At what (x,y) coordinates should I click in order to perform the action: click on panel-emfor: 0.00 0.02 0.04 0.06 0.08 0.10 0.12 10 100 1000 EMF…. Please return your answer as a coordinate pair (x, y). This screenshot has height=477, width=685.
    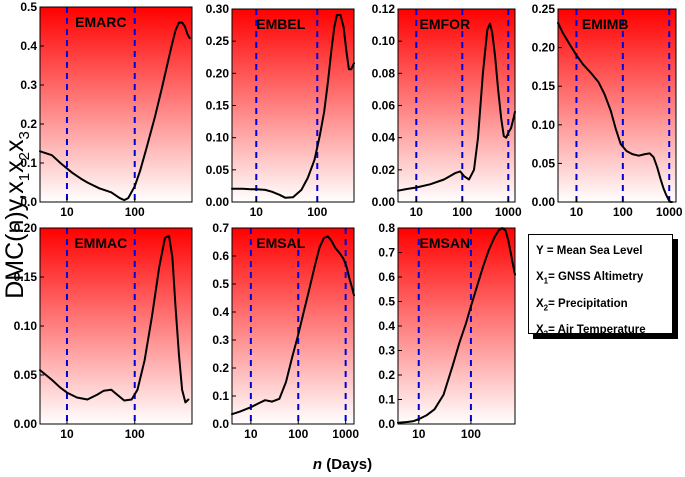
    Looking at the image, I should click on (447, 110).